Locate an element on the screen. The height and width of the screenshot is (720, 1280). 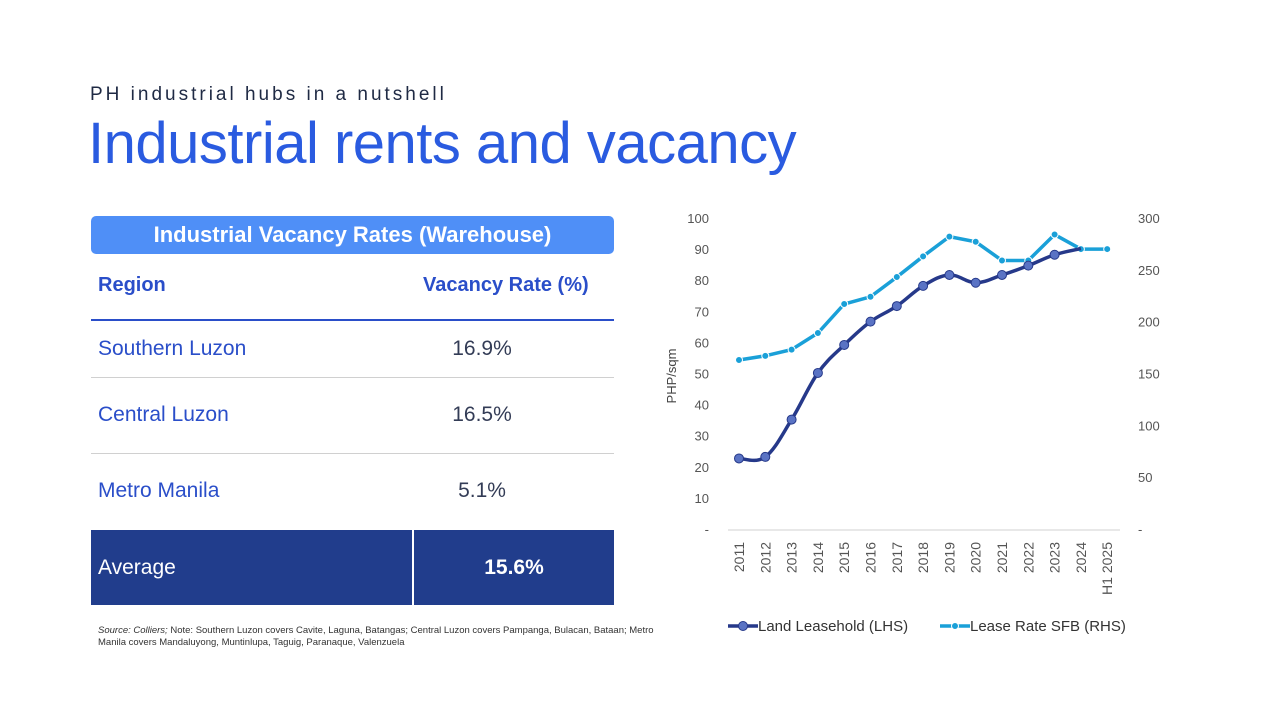
right-tick-label: 100 is located at coordinates (1149, 425).